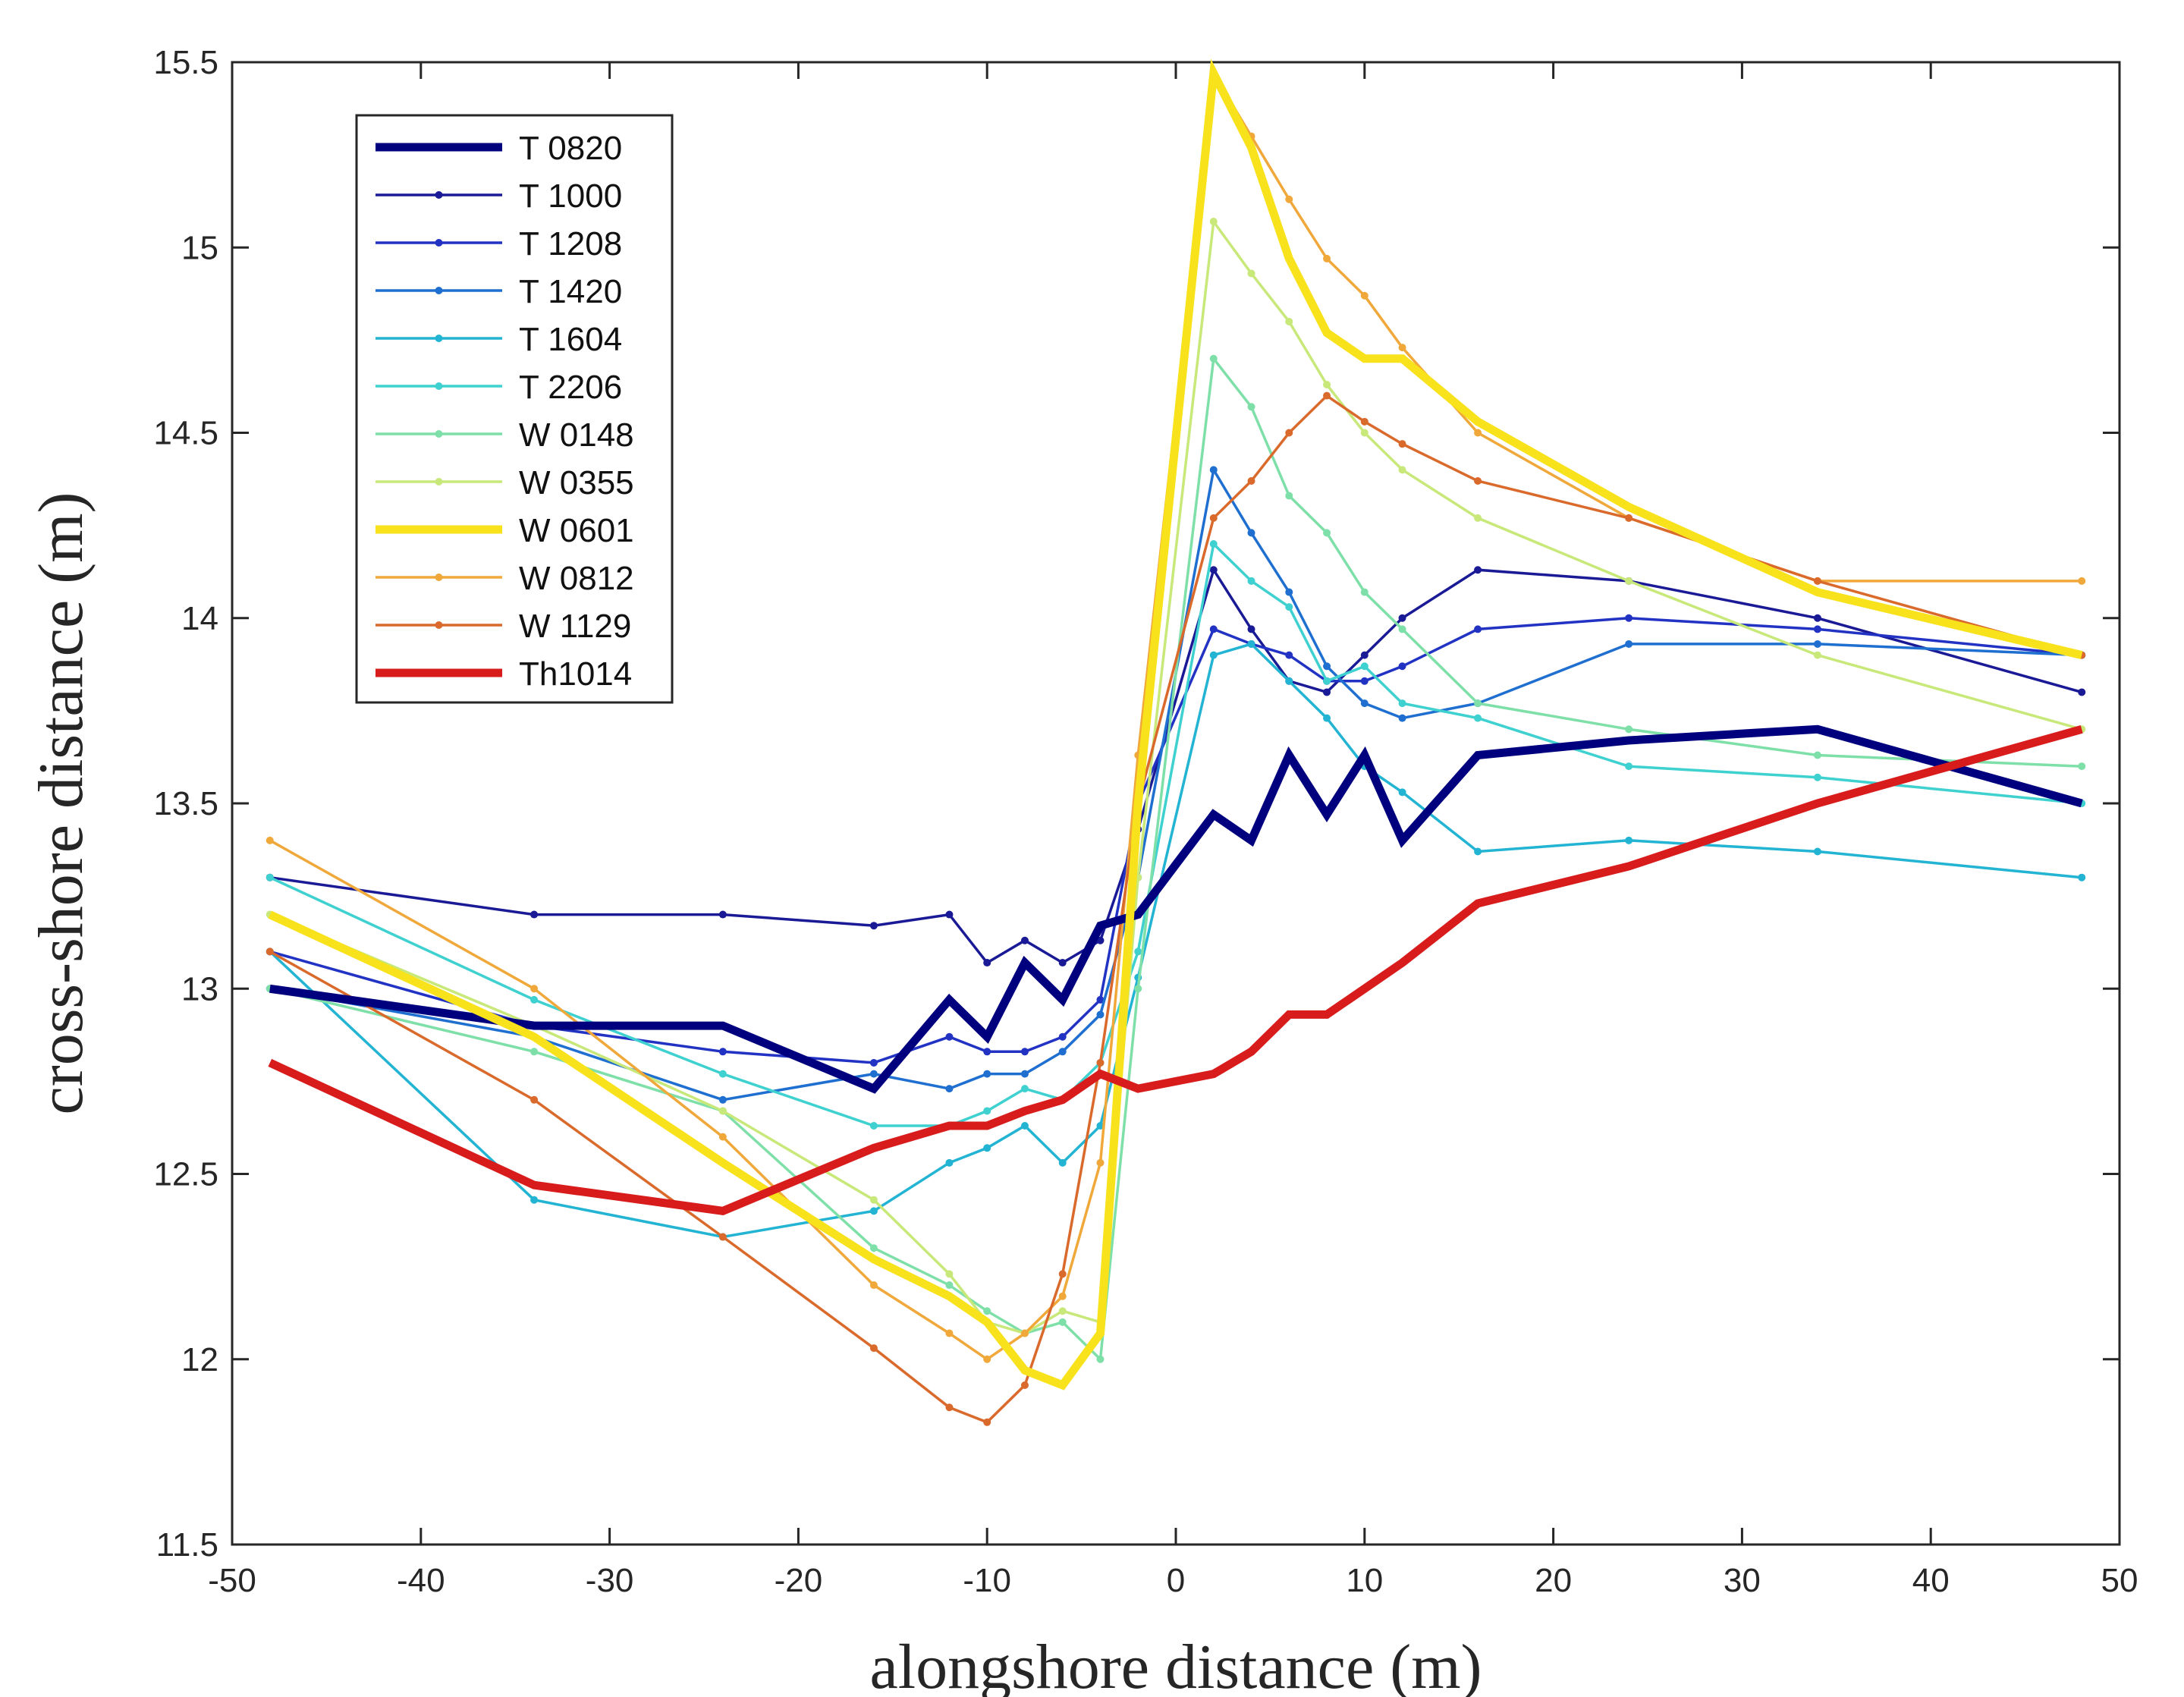  What do you see at coordinates (576, 483) in the screenshot?
I see `legend-label: W 0355` at bounding box center [576, 483].